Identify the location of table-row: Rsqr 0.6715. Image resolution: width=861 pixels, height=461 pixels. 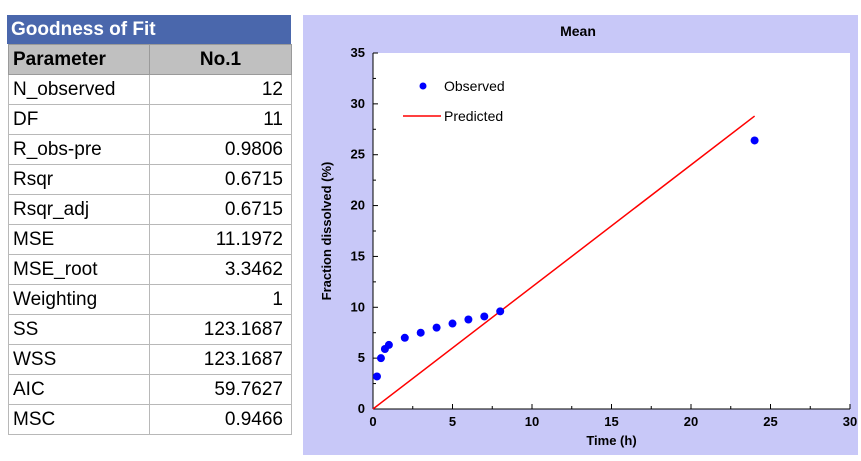
(150, 179).